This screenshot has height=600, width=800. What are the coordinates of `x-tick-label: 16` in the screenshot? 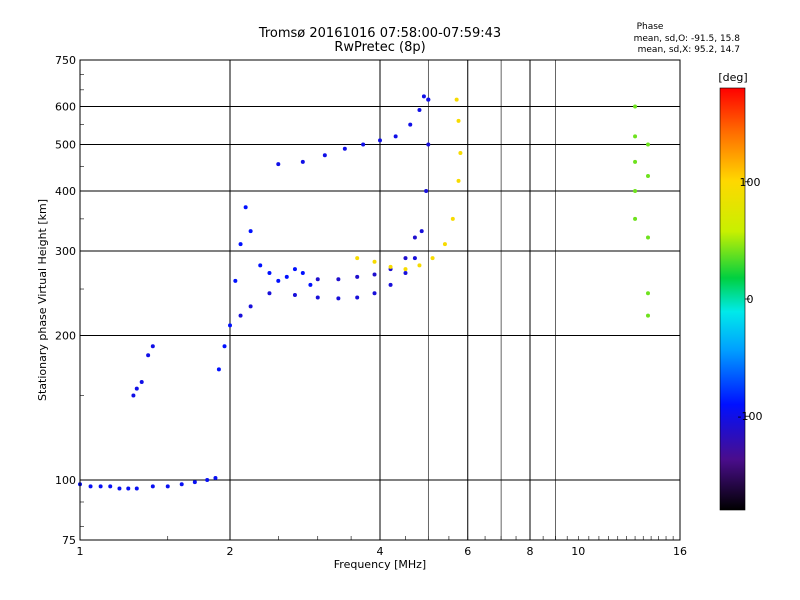 It's located at (680, 551).